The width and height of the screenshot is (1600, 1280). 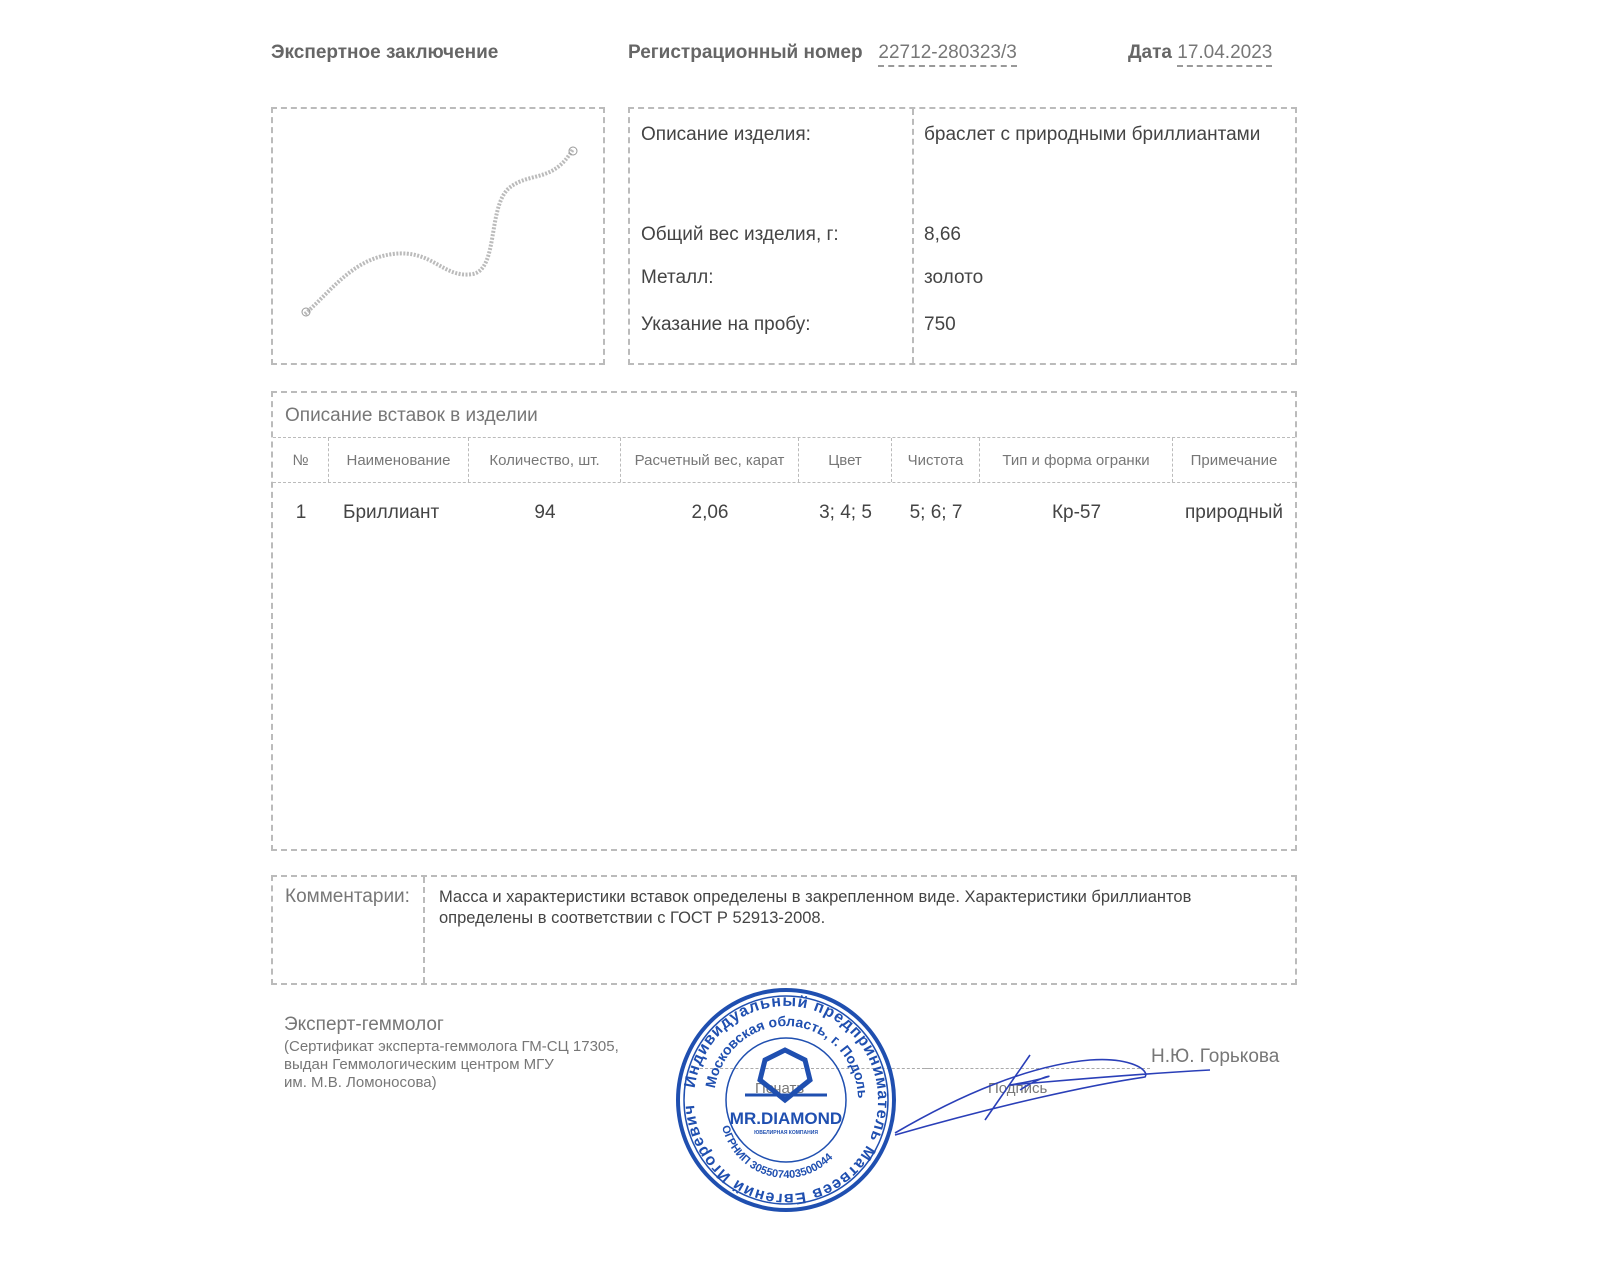 I want to click on column-header: №, so click(x=301, y=460).